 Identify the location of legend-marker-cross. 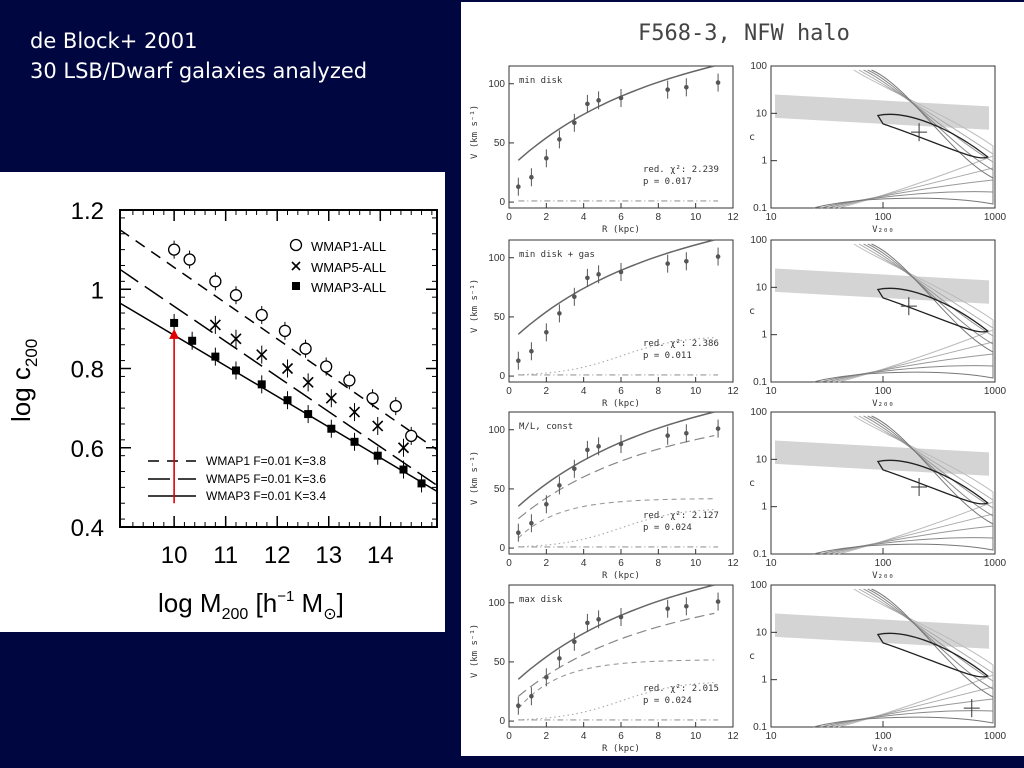
(296, 266).